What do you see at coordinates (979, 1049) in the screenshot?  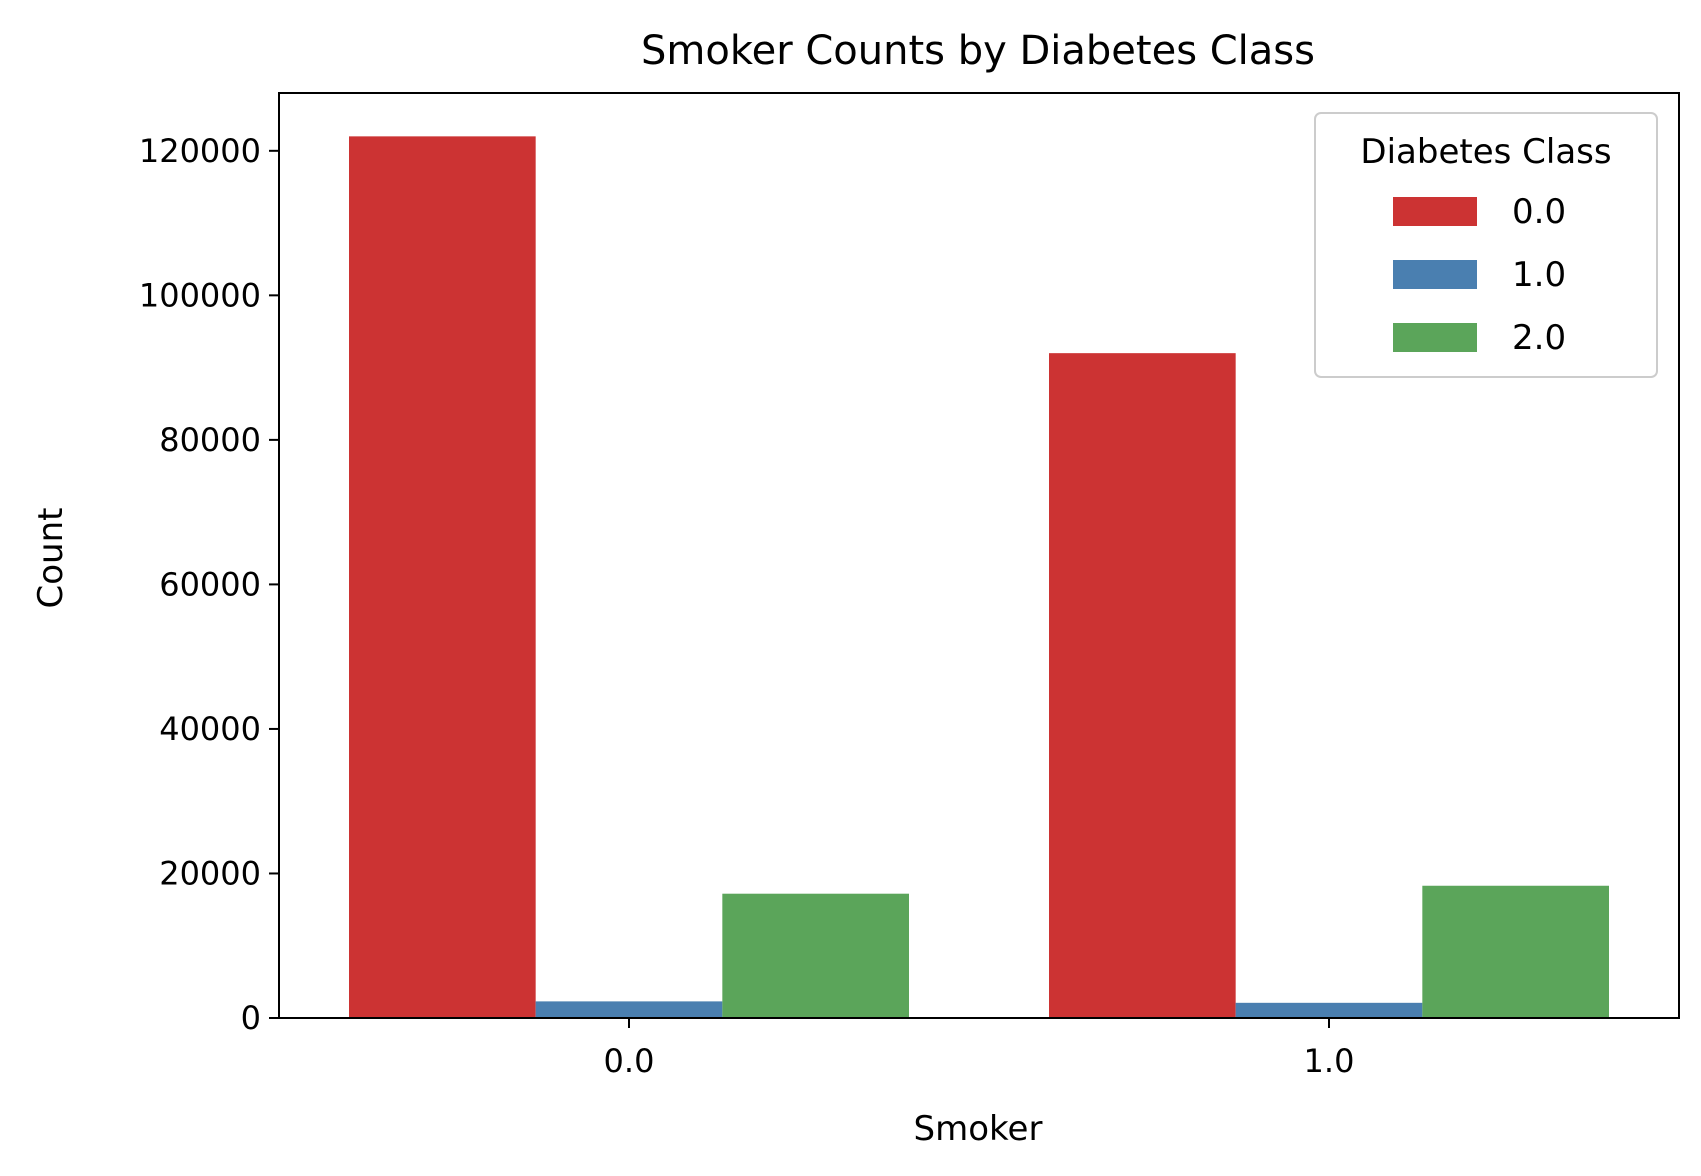 I see `x-axis: 0.0 1.0` at bounding box center [979, 1049].